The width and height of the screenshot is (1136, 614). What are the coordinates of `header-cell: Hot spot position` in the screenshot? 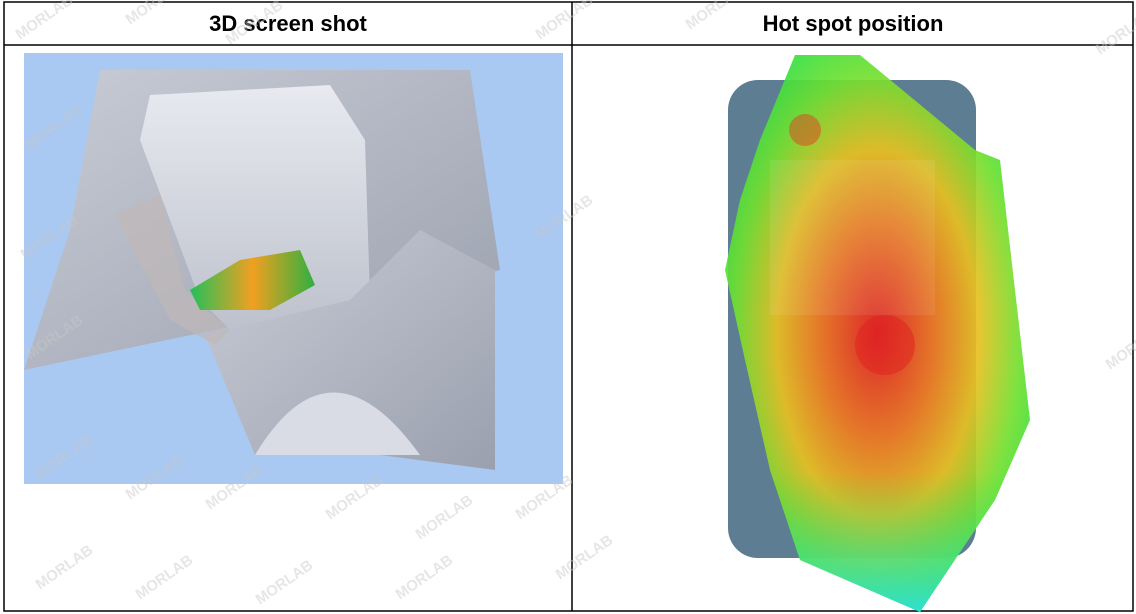 It's located at (853, 23).